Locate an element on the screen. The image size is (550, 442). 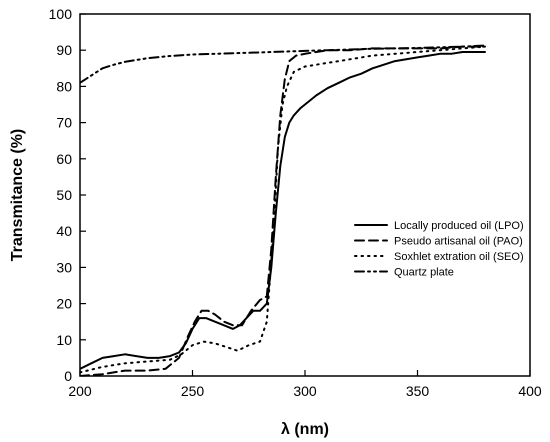
x-tick-label: 250 is located at coordinates (193, 391).